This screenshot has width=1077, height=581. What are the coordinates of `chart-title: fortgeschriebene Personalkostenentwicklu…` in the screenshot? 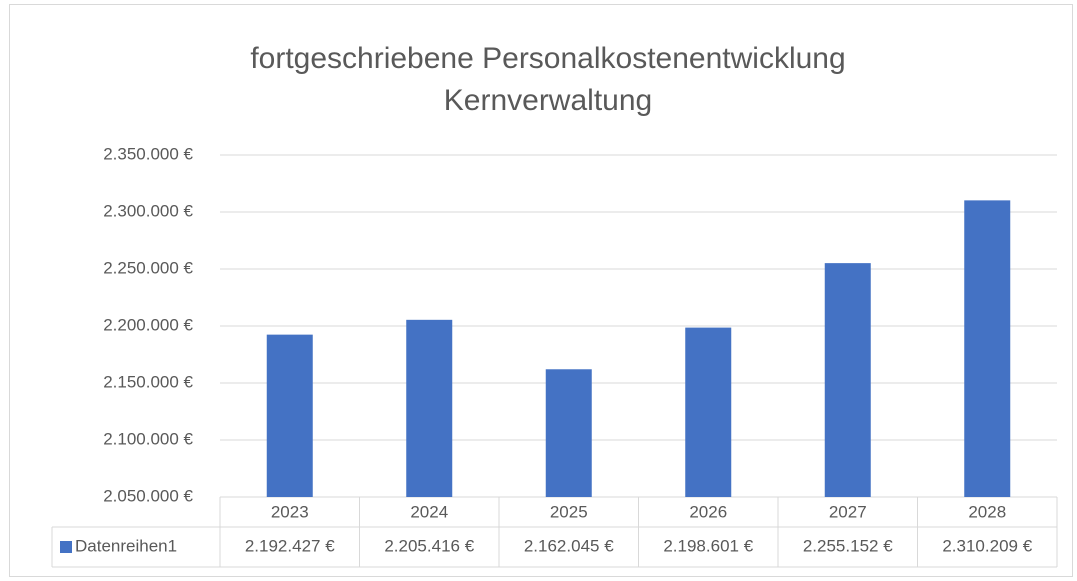 It's located at (548, 79).